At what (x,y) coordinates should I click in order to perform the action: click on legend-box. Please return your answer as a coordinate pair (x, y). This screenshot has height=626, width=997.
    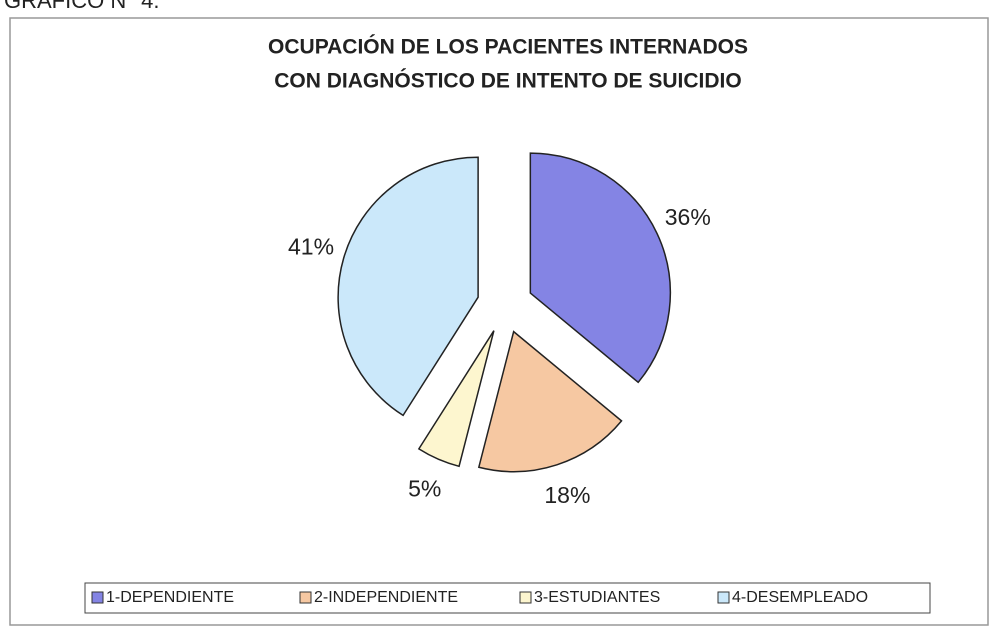
    Looking at the image, I should click on (507, 598).